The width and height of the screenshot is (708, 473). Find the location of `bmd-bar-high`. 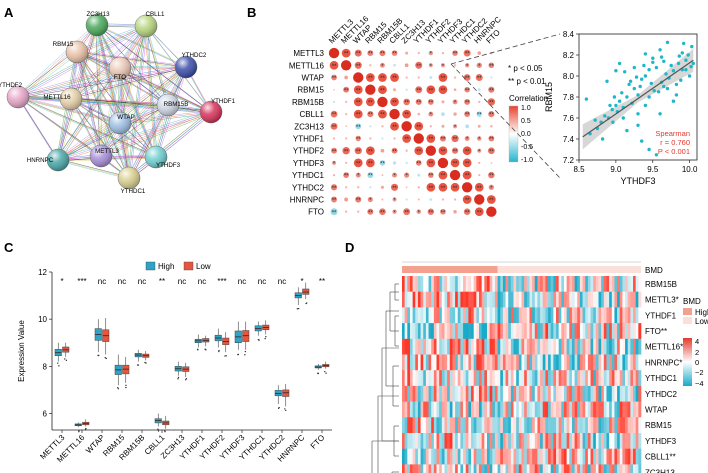

bmd-bar-high is located at coordinates (450, 269).